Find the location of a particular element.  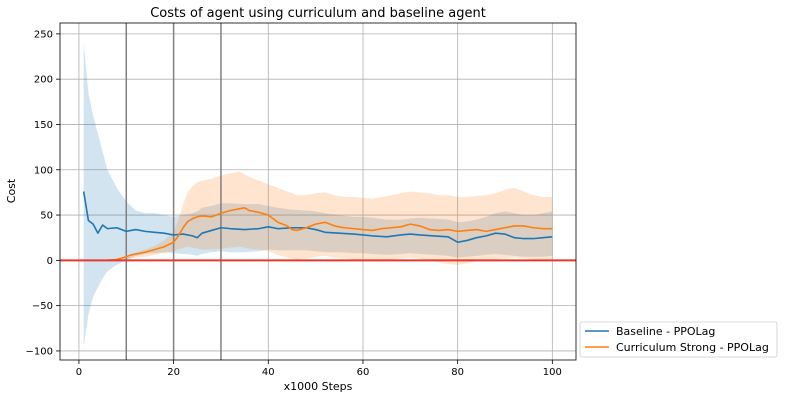

y-tick-label: 50 is located at coordinates (46, 216).